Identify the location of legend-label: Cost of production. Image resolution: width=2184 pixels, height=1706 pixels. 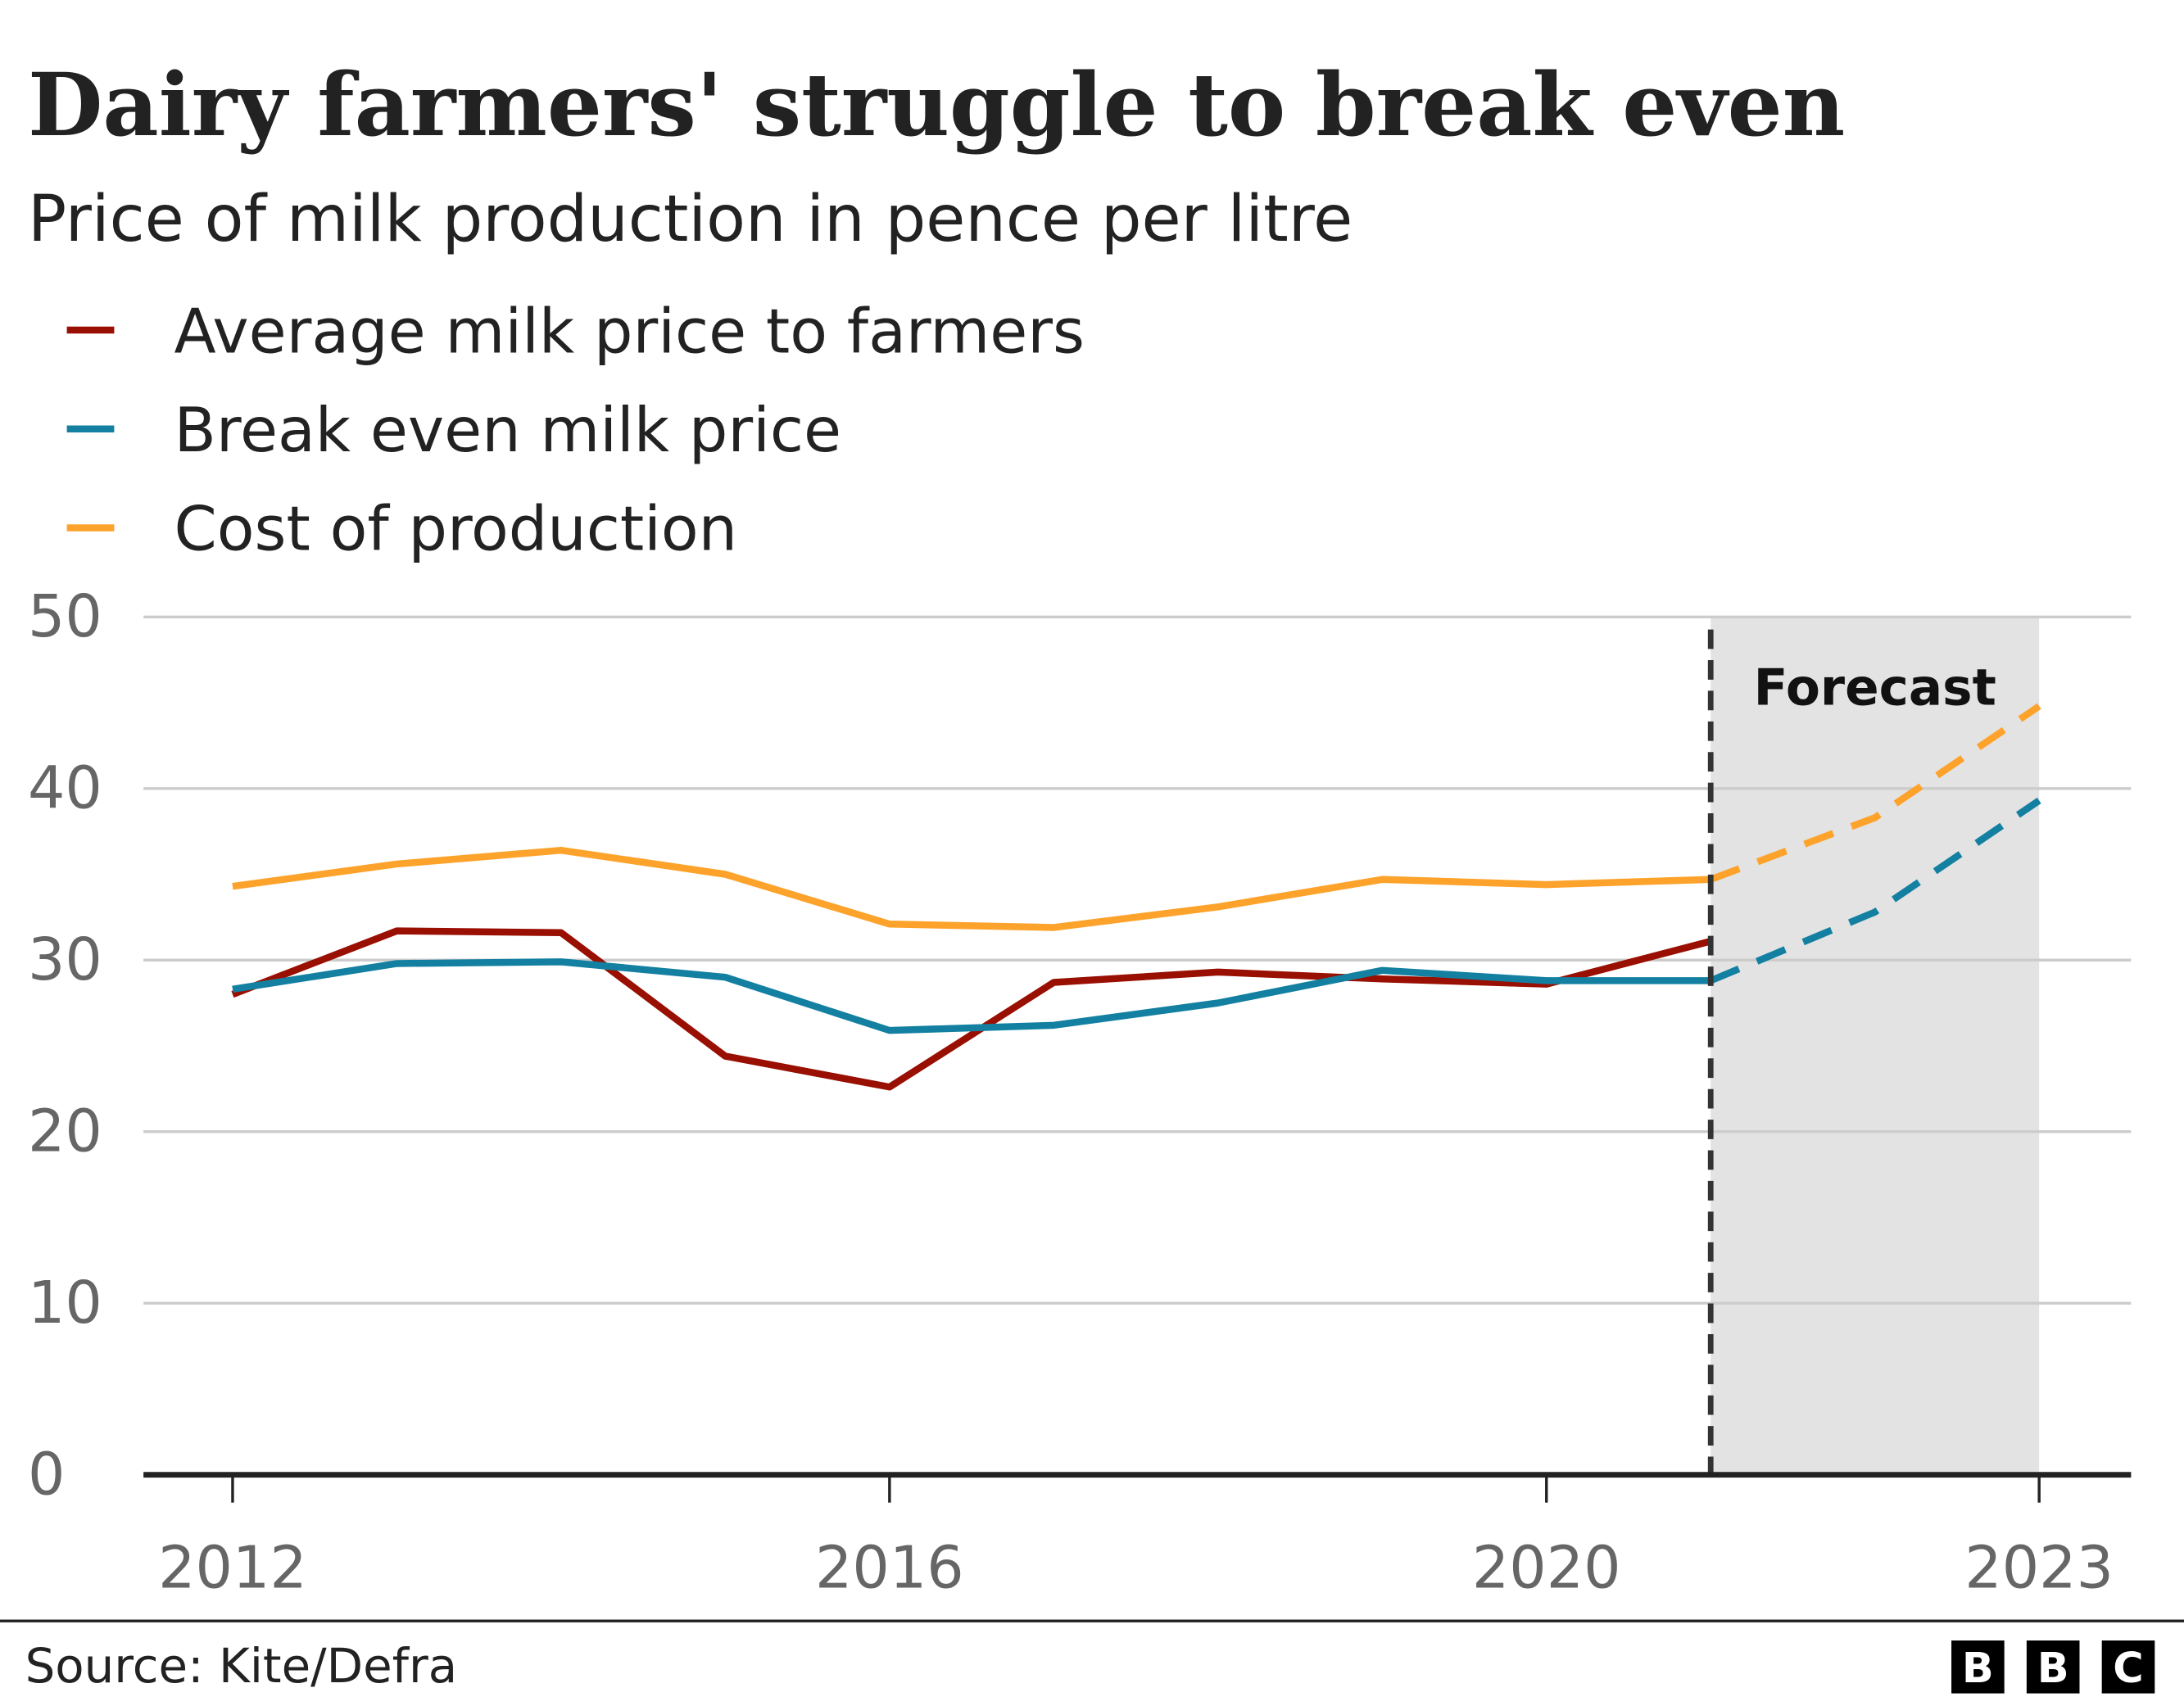
(456, 529).